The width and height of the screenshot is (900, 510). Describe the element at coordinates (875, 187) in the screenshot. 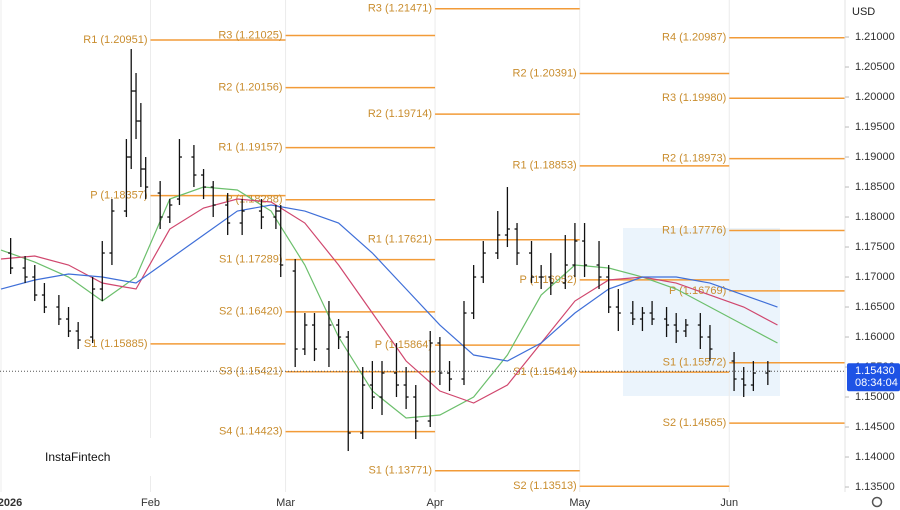

I see `y-tick-label: 1.18500` at that location.